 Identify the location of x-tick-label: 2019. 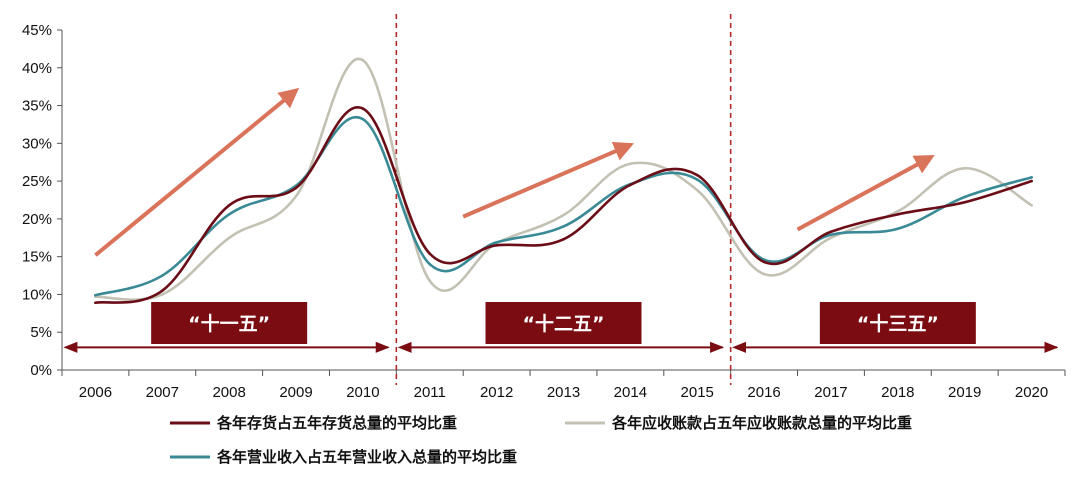
(964, 392).